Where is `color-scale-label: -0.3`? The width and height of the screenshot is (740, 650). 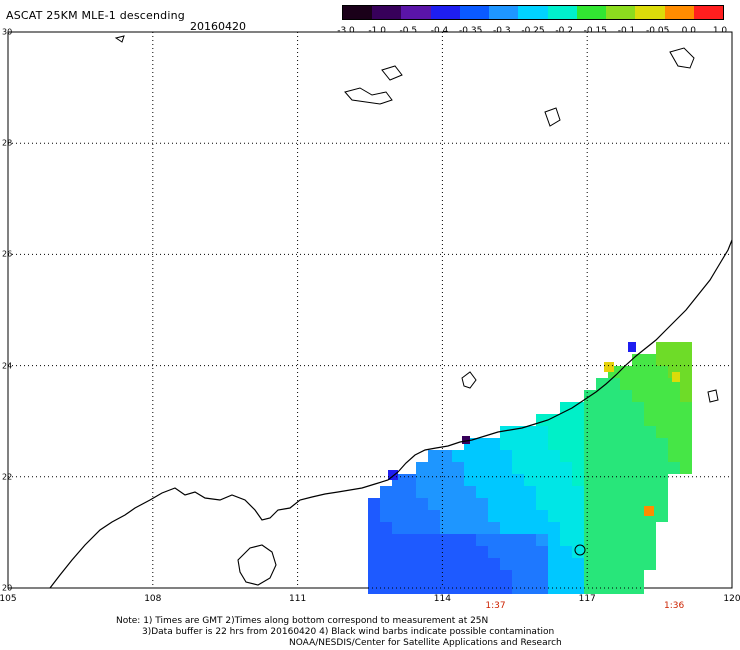
color-scale-label: -0.3 is located at coordinates (502, 31).